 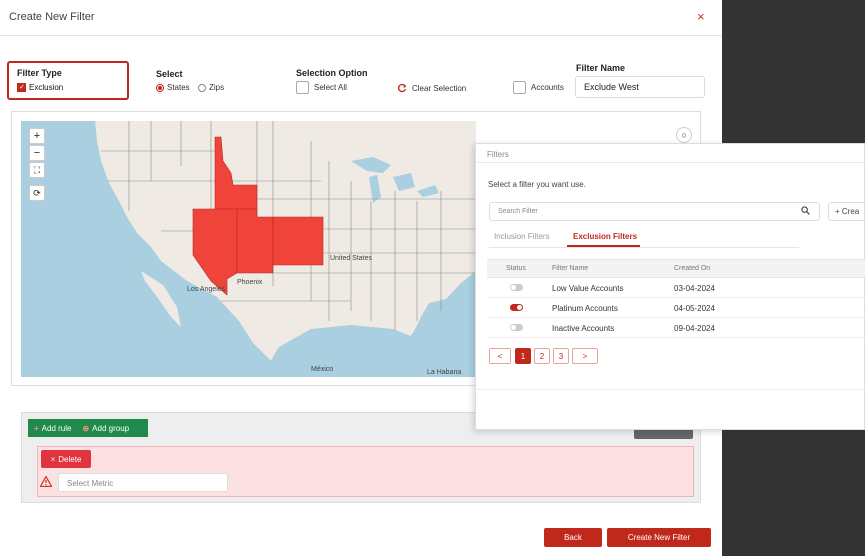 I want to click on pagination-prev-button: <, so click(x=500, y=356).